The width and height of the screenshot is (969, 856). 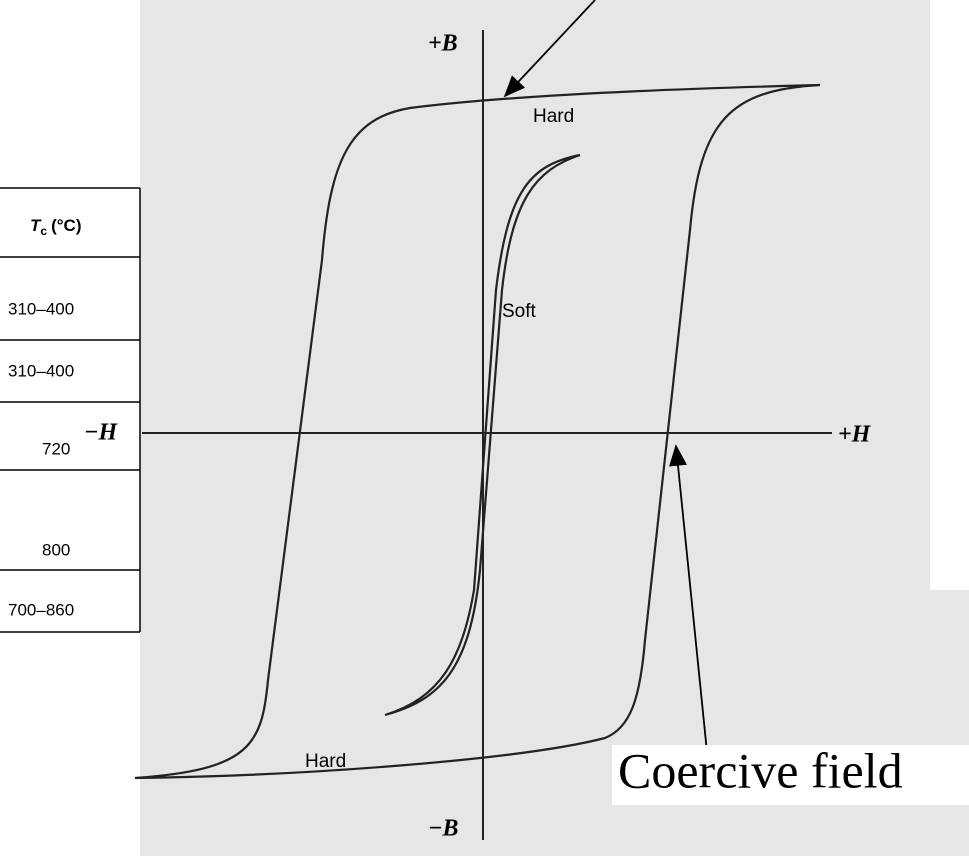 What do you see at coordinates (36, 225) in the screenshot?
I see `header-symbol: T` at bounding box center [36, 225].